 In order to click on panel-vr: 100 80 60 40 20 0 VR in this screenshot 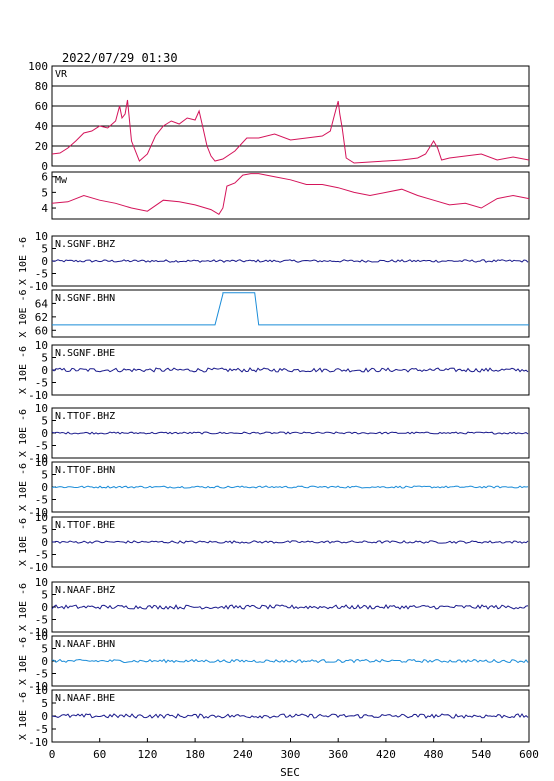, I will do `click(279, 116)`.